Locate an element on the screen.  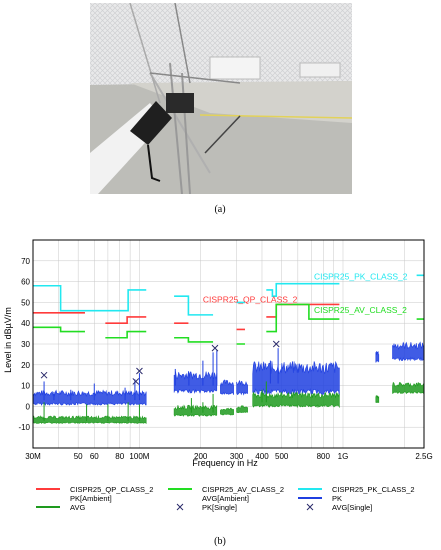
y-tick-label: 30 is located at coordinates (25, 344).